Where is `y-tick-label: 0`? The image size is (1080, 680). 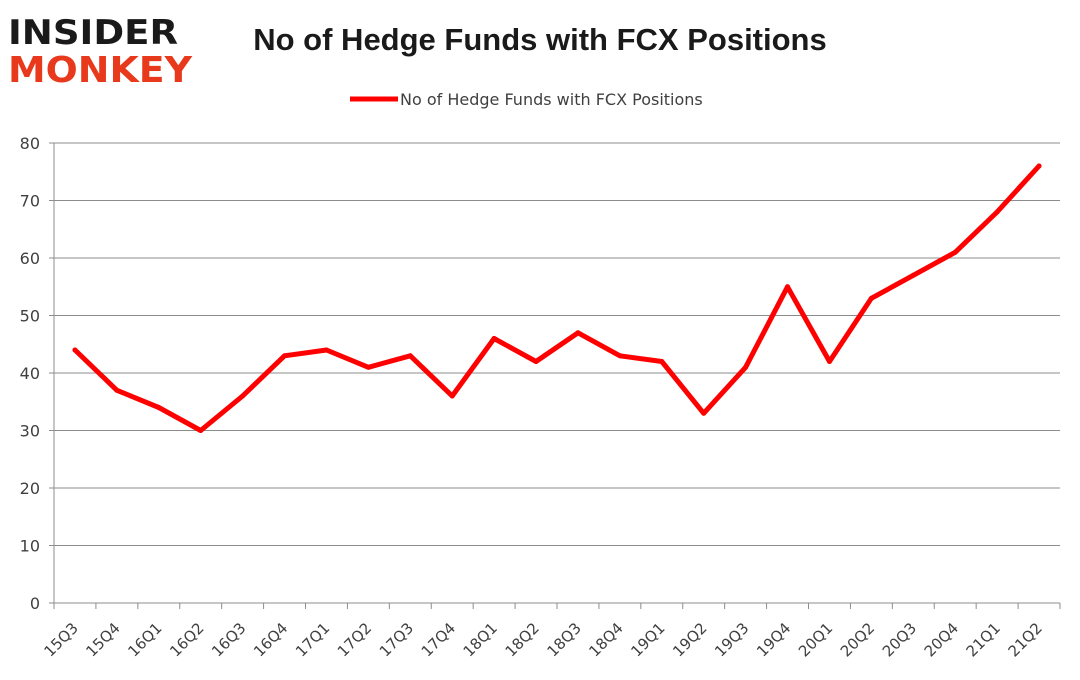
y-tick-label: 0 is located at coordinates (35, 603).